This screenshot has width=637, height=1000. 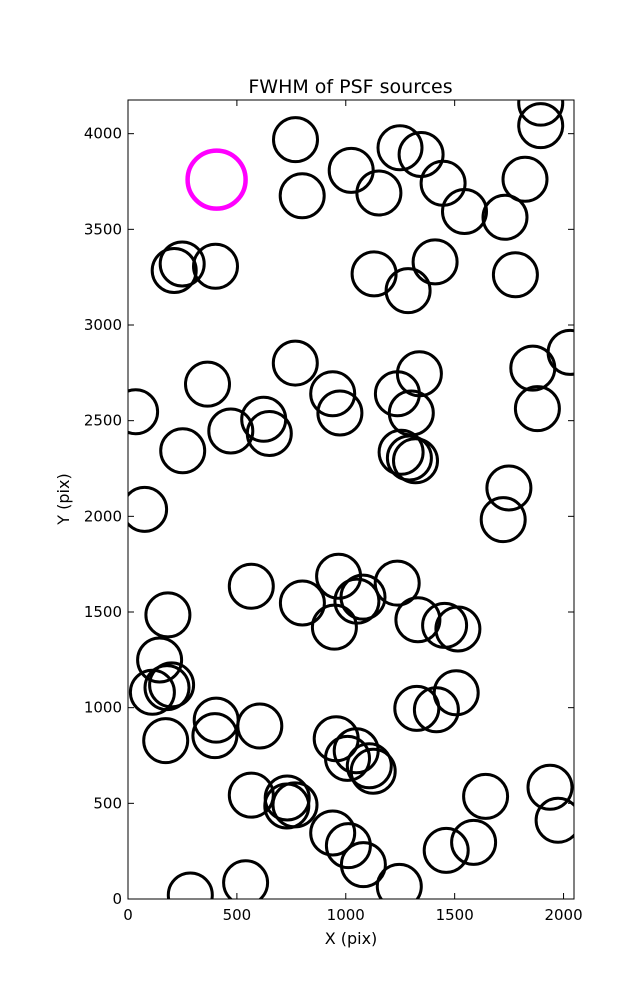 I want to click on y-axis-label: Y (pix), so click(x=63, y=499).